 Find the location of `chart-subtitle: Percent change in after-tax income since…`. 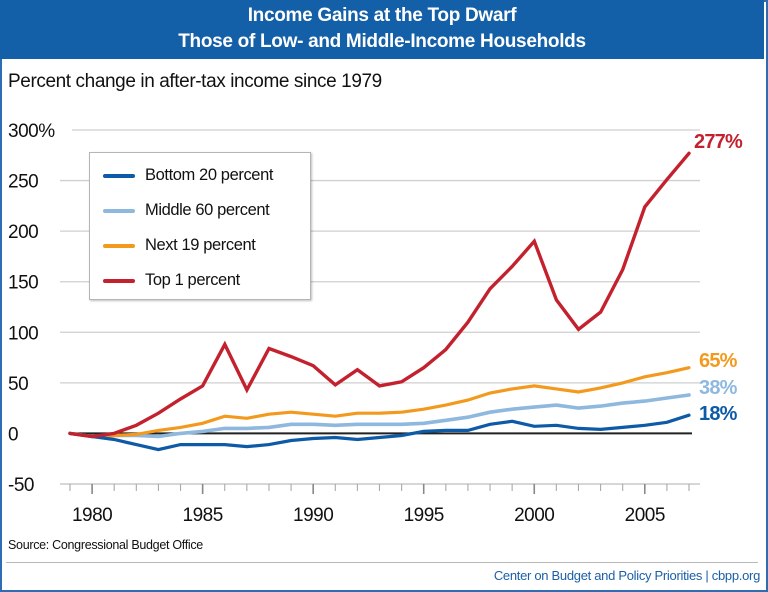

chart-subtitle: Percent change in after-tax income since… is located at coordinates (195, 81).